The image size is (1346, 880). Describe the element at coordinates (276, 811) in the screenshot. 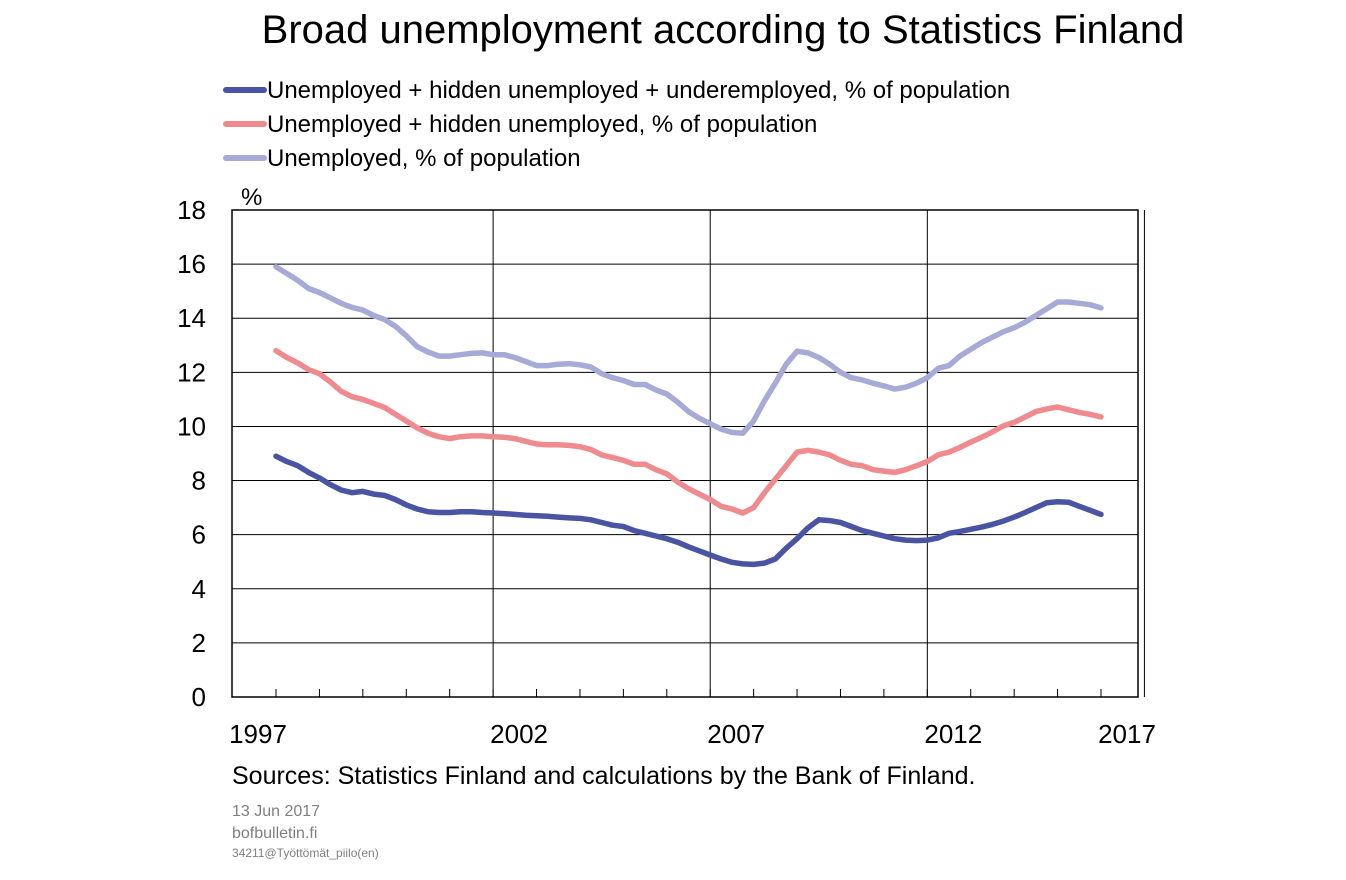

I see `publication-date: 13 Jun 2017` at that location.